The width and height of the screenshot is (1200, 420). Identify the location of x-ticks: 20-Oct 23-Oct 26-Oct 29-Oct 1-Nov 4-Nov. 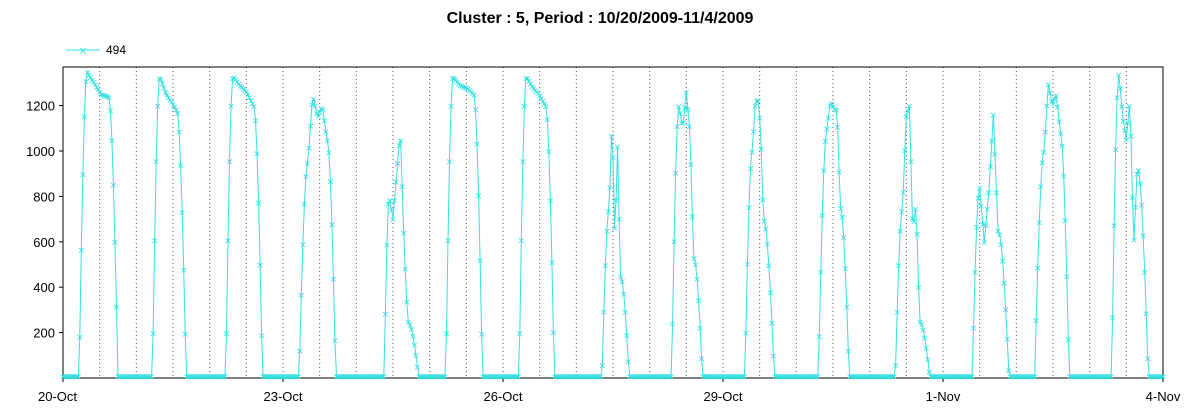
(609, 391).